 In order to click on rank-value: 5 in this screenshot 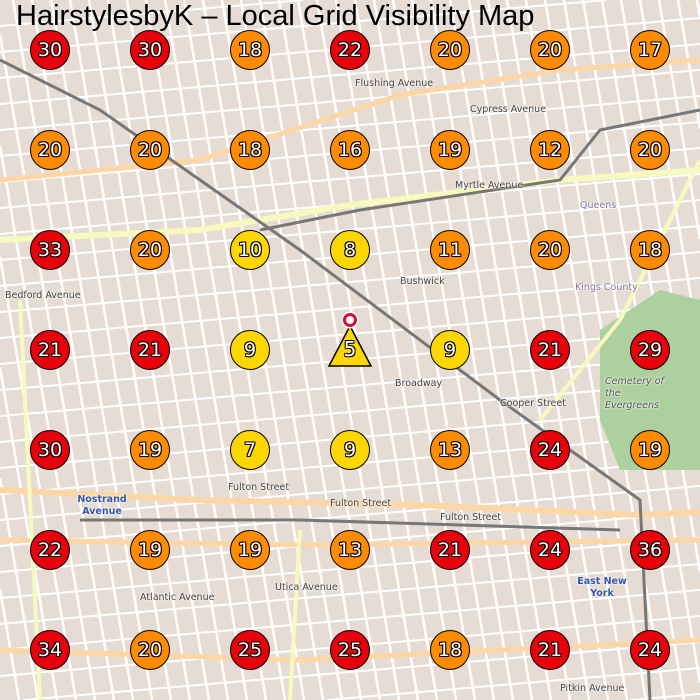, I will do `click(350, 349)`.